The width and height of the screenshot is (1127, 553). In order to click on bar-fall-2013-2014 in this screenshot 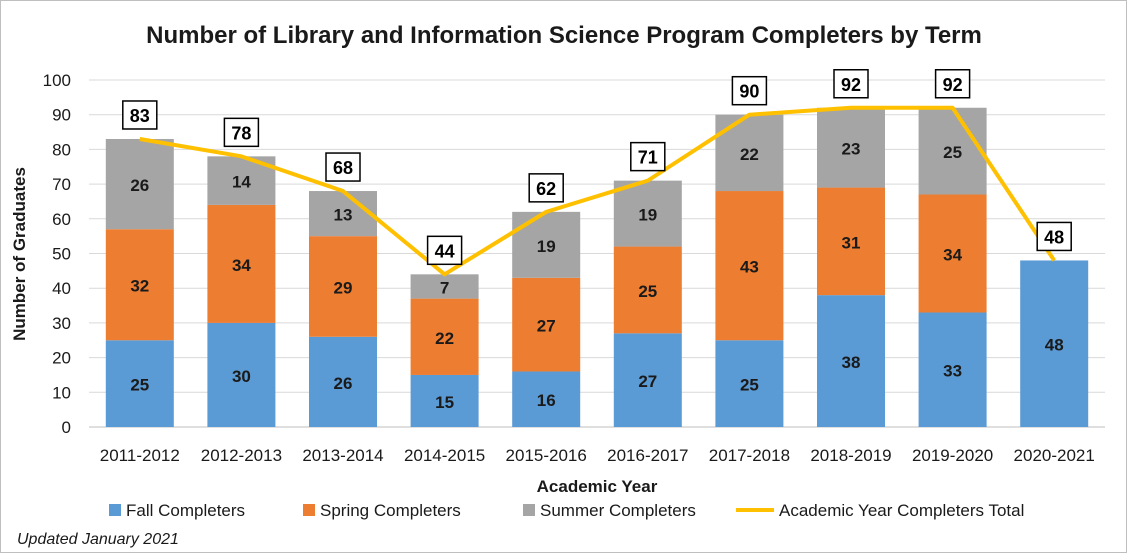, I will do `click(343, 381)`.